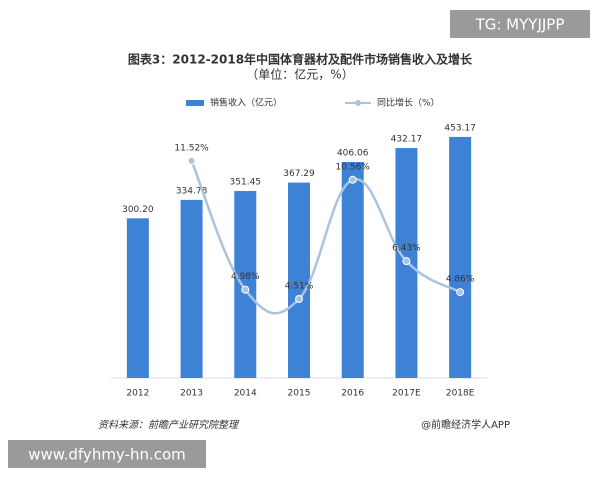  I want to click on source: 资料来源：前瞻产业研究院整理, so click(169, 425).